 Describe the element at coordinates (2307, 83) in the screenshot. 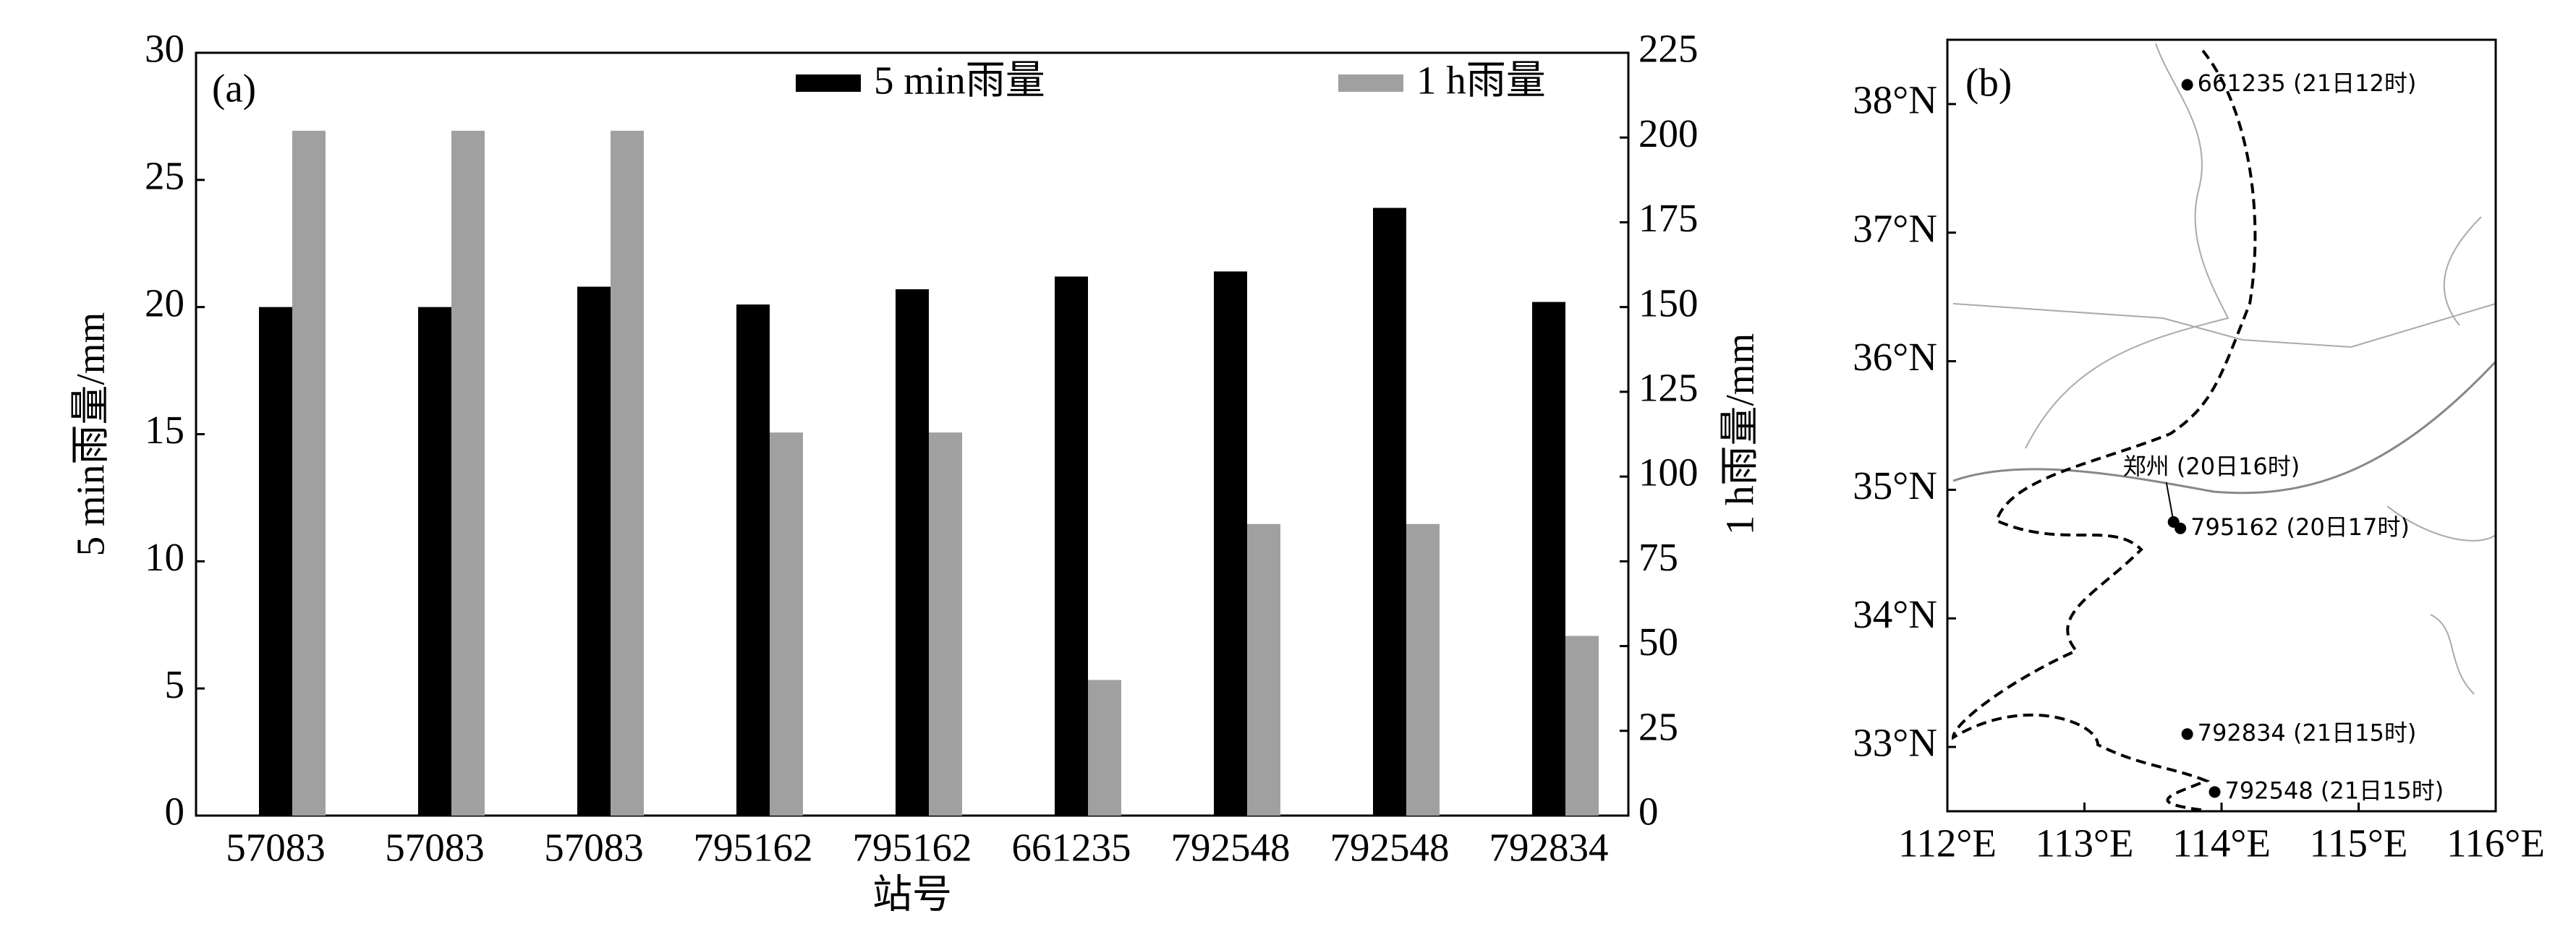

I see `station-label: 661235 (21日12时)` at that location.